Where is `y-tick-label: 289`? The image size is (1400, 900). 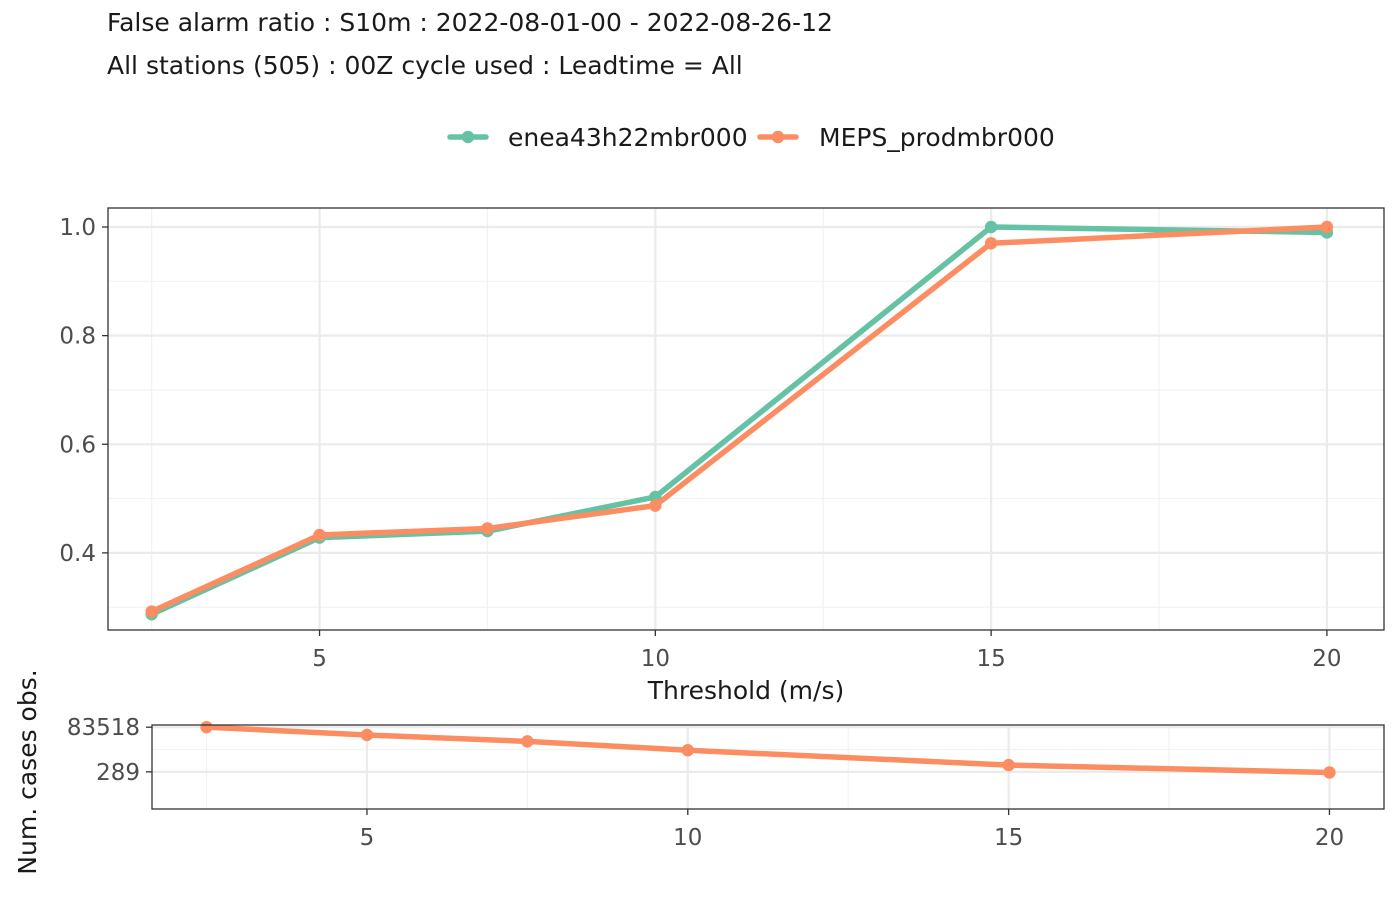 y-tick-label: 289 is located at coordinates (118, 773).